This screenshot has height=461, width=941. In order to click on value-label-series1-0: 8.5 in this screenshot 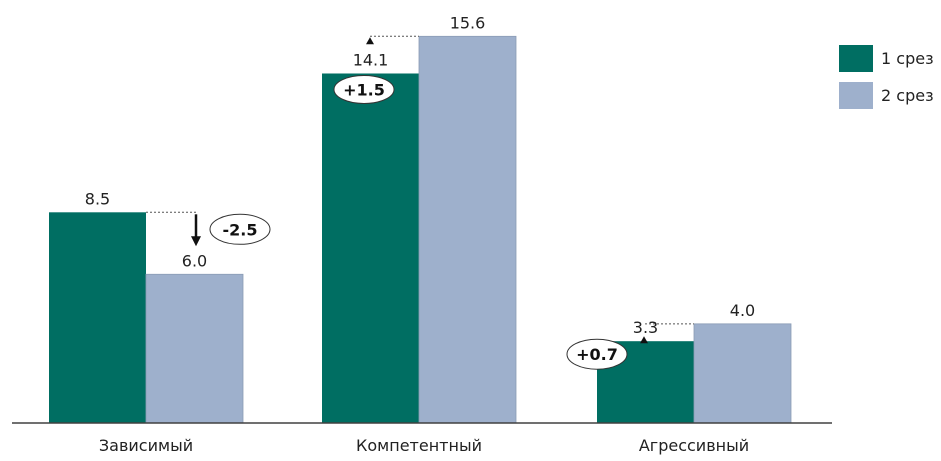, I will do `click(97, 198)`.